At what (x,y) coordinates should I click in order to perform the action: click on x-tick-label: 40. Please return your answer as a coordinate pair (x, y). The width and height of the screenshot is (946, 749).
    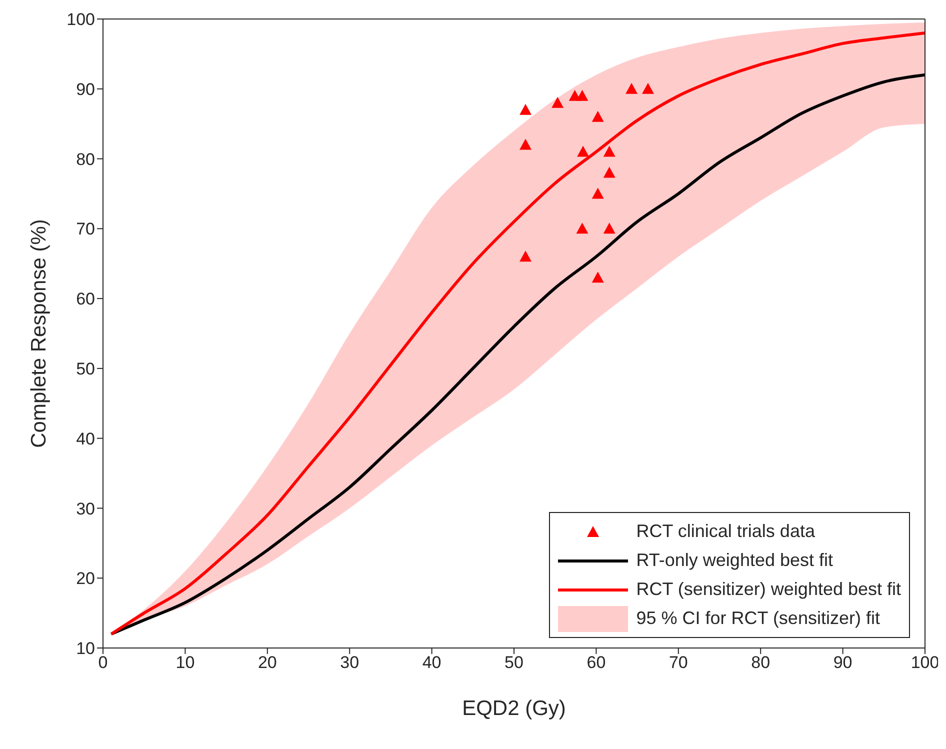
    Looking at the image, I should click on (432, 662).